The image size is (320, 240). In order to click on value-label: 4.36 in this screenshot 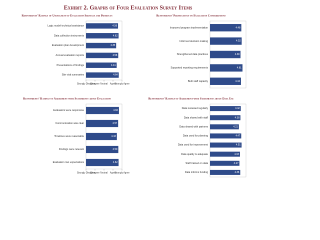, I will do `click(237, 172)`.